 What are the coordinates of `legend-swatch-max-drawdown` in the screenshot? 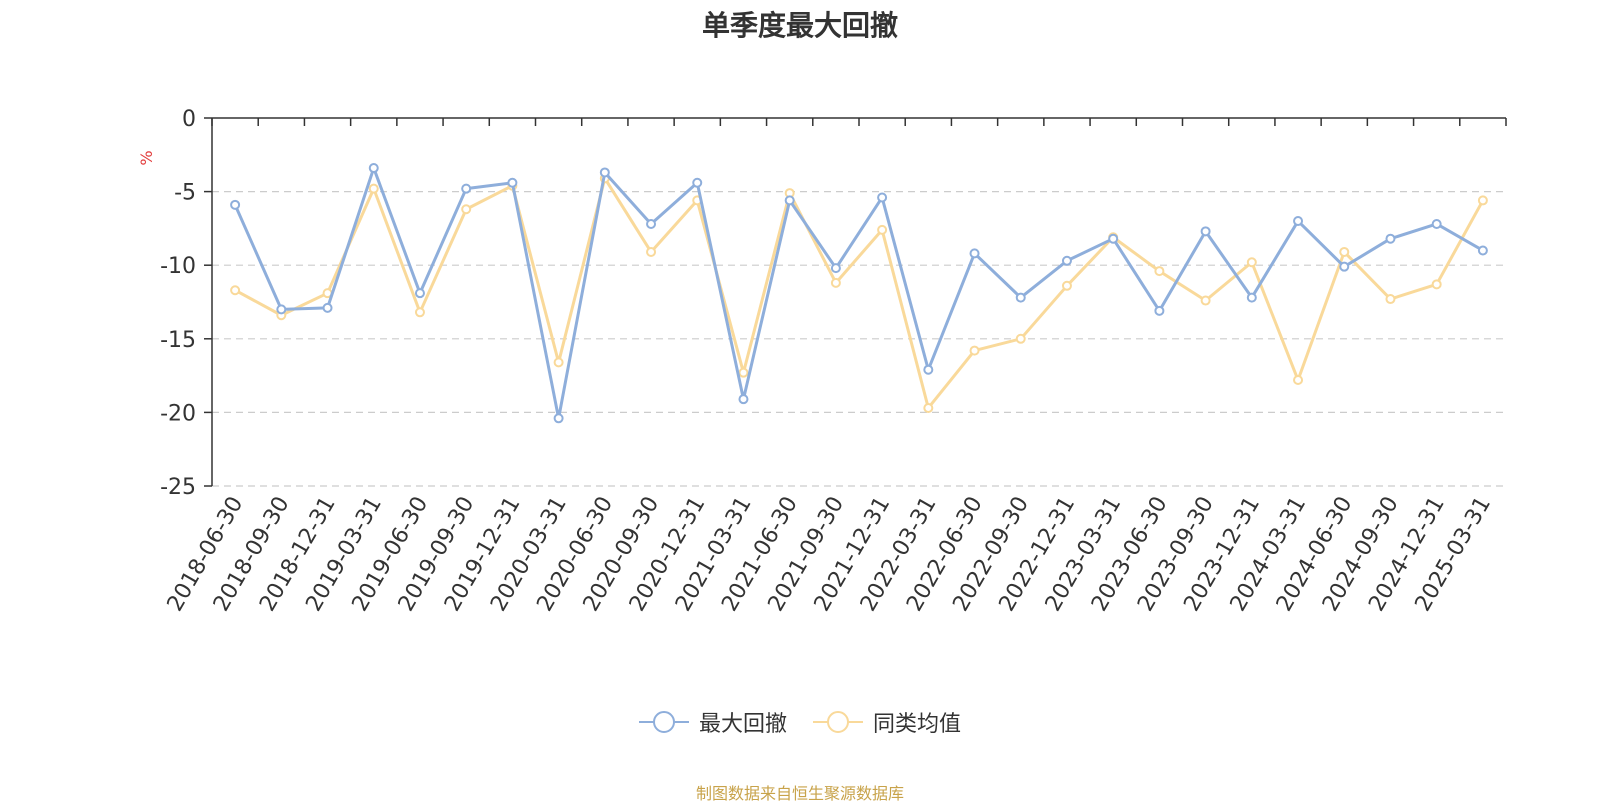 It's located at (663, 722).